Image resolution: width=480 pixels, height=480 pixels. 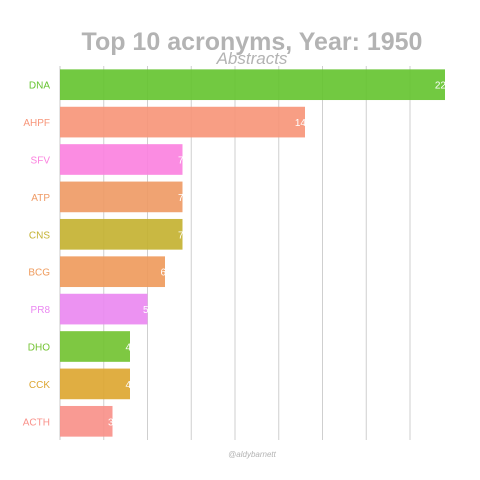 I want to click on category-label-sfv: SFV, so click(x=41, y=161).